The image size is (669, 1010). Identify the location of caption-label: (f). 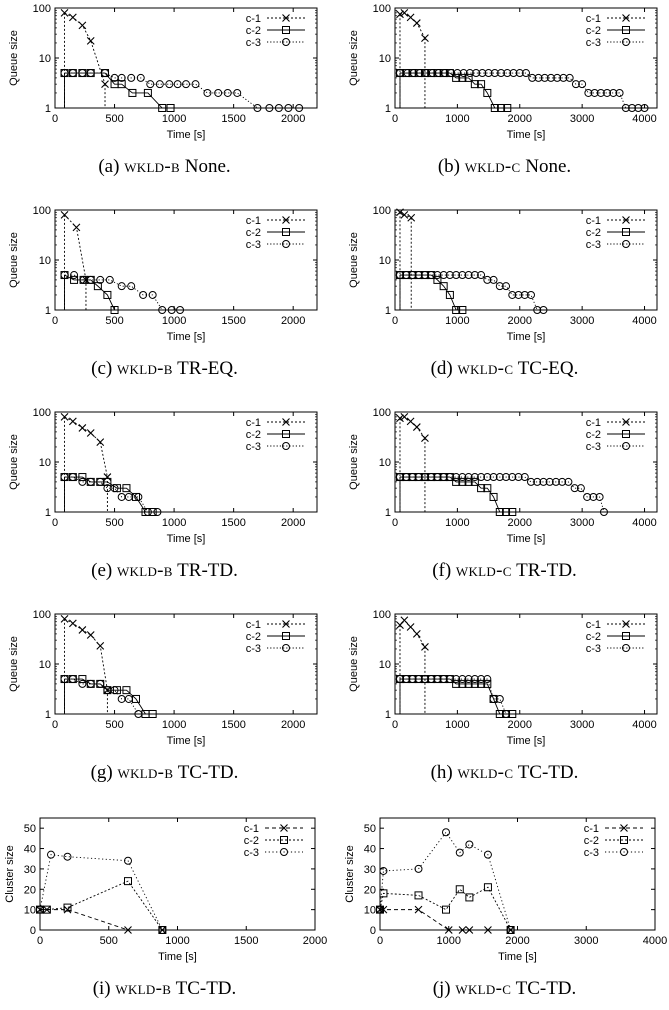
(444, 570).